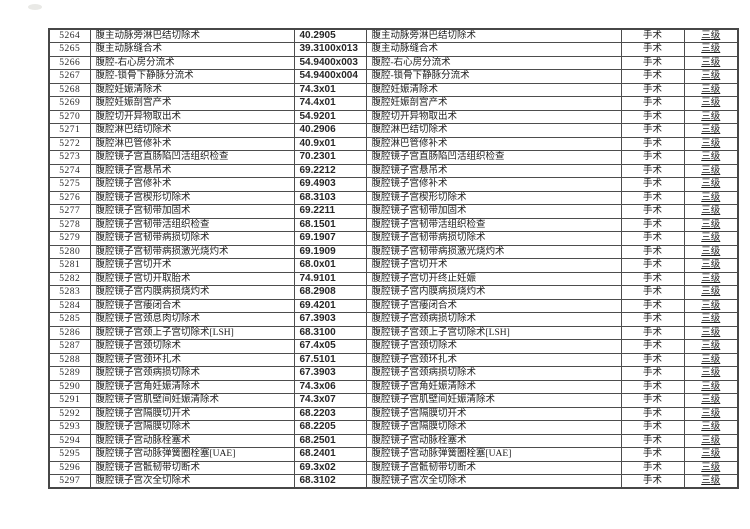 This screenshot has width=750, height=529. What do you see at coordinates (192, 89) in the screenshot?
I see `row-procedure-name: 腹腔妊娠清除术` at bounding box center [192, 89].